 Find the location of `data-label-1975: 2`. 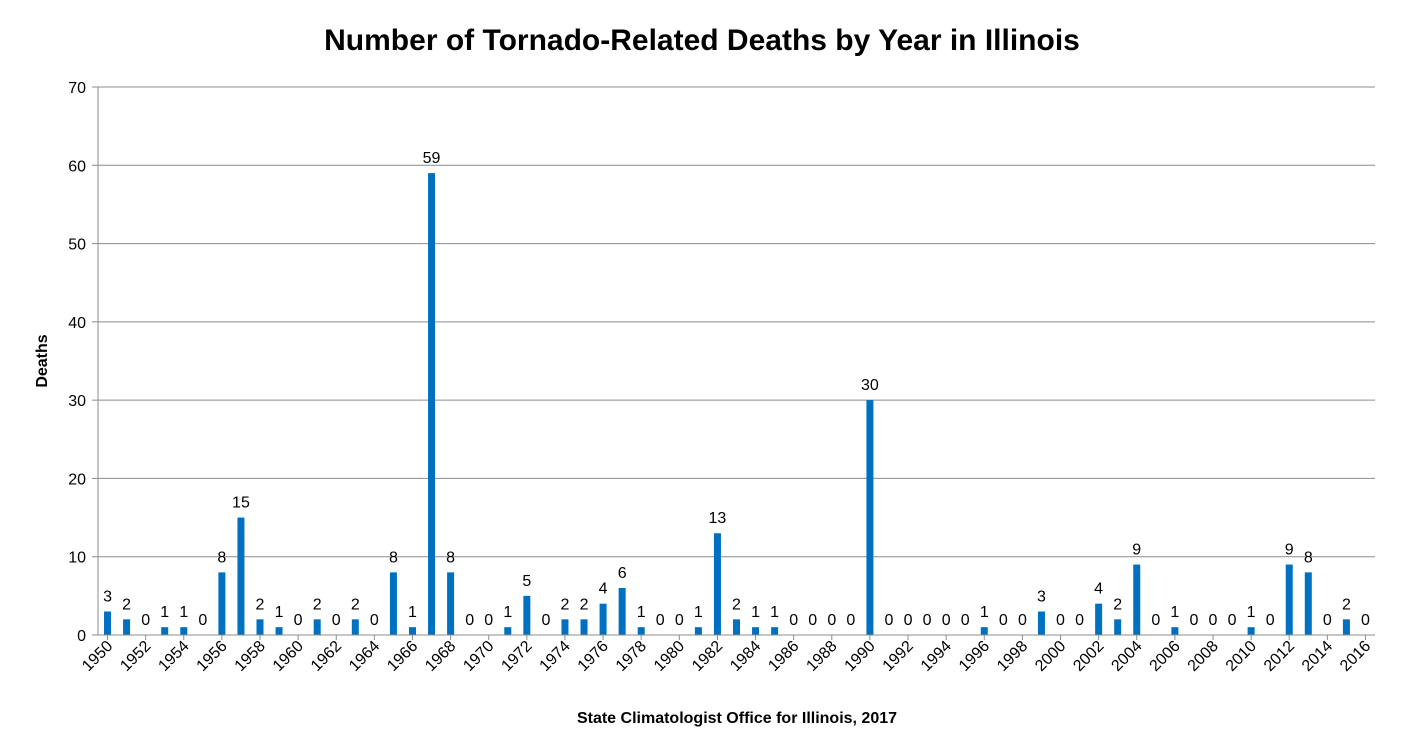

data-label-1975: 2 is located at coordinates (584, 604).